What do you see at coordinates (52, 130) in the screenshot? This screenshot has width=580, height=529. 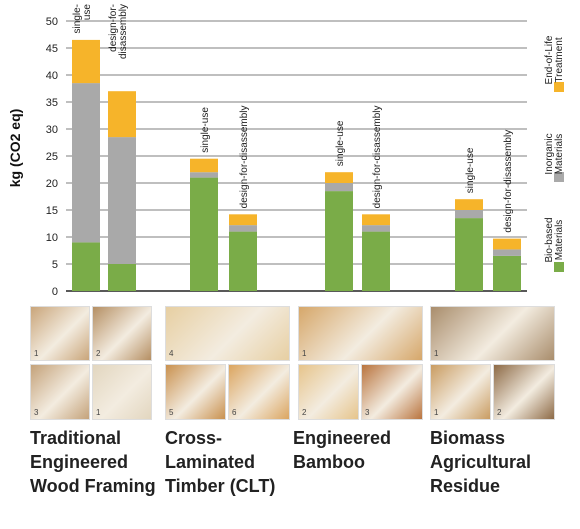 I see `y-tick-label: 30` at bounding box center [52, 130].